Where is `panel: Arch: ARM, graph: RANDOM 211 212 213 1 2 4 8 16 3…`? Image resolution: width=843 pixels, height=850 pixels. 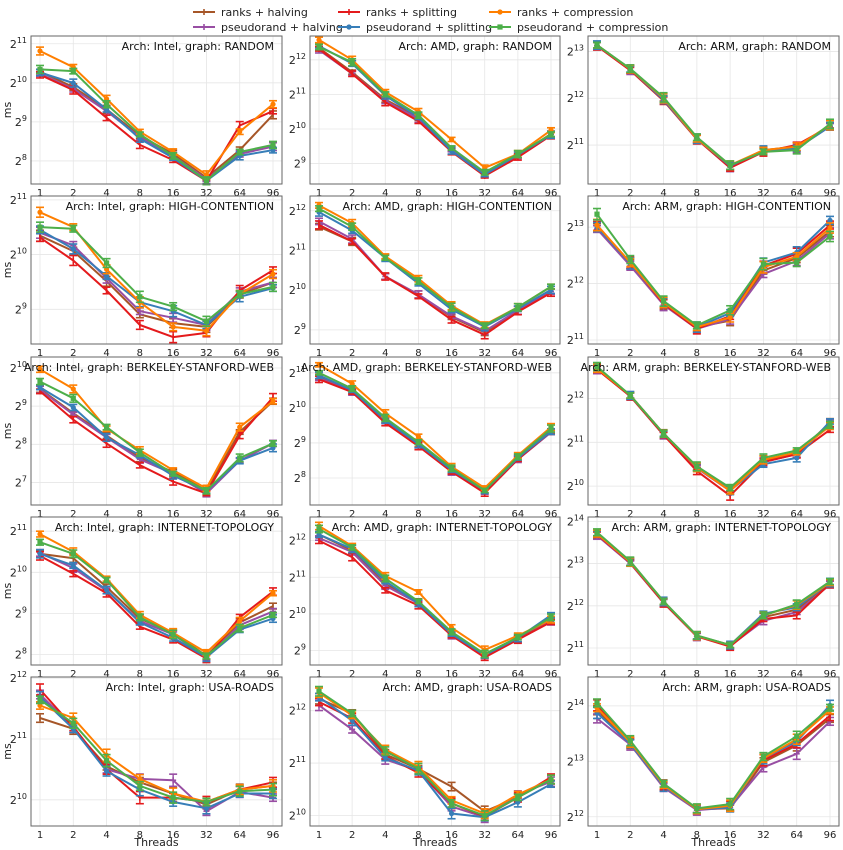
panel: Arch: ARM, graph: RANDOM 211 212 213 1 2 4 8 16 3… is located at coordinates (703, 117).